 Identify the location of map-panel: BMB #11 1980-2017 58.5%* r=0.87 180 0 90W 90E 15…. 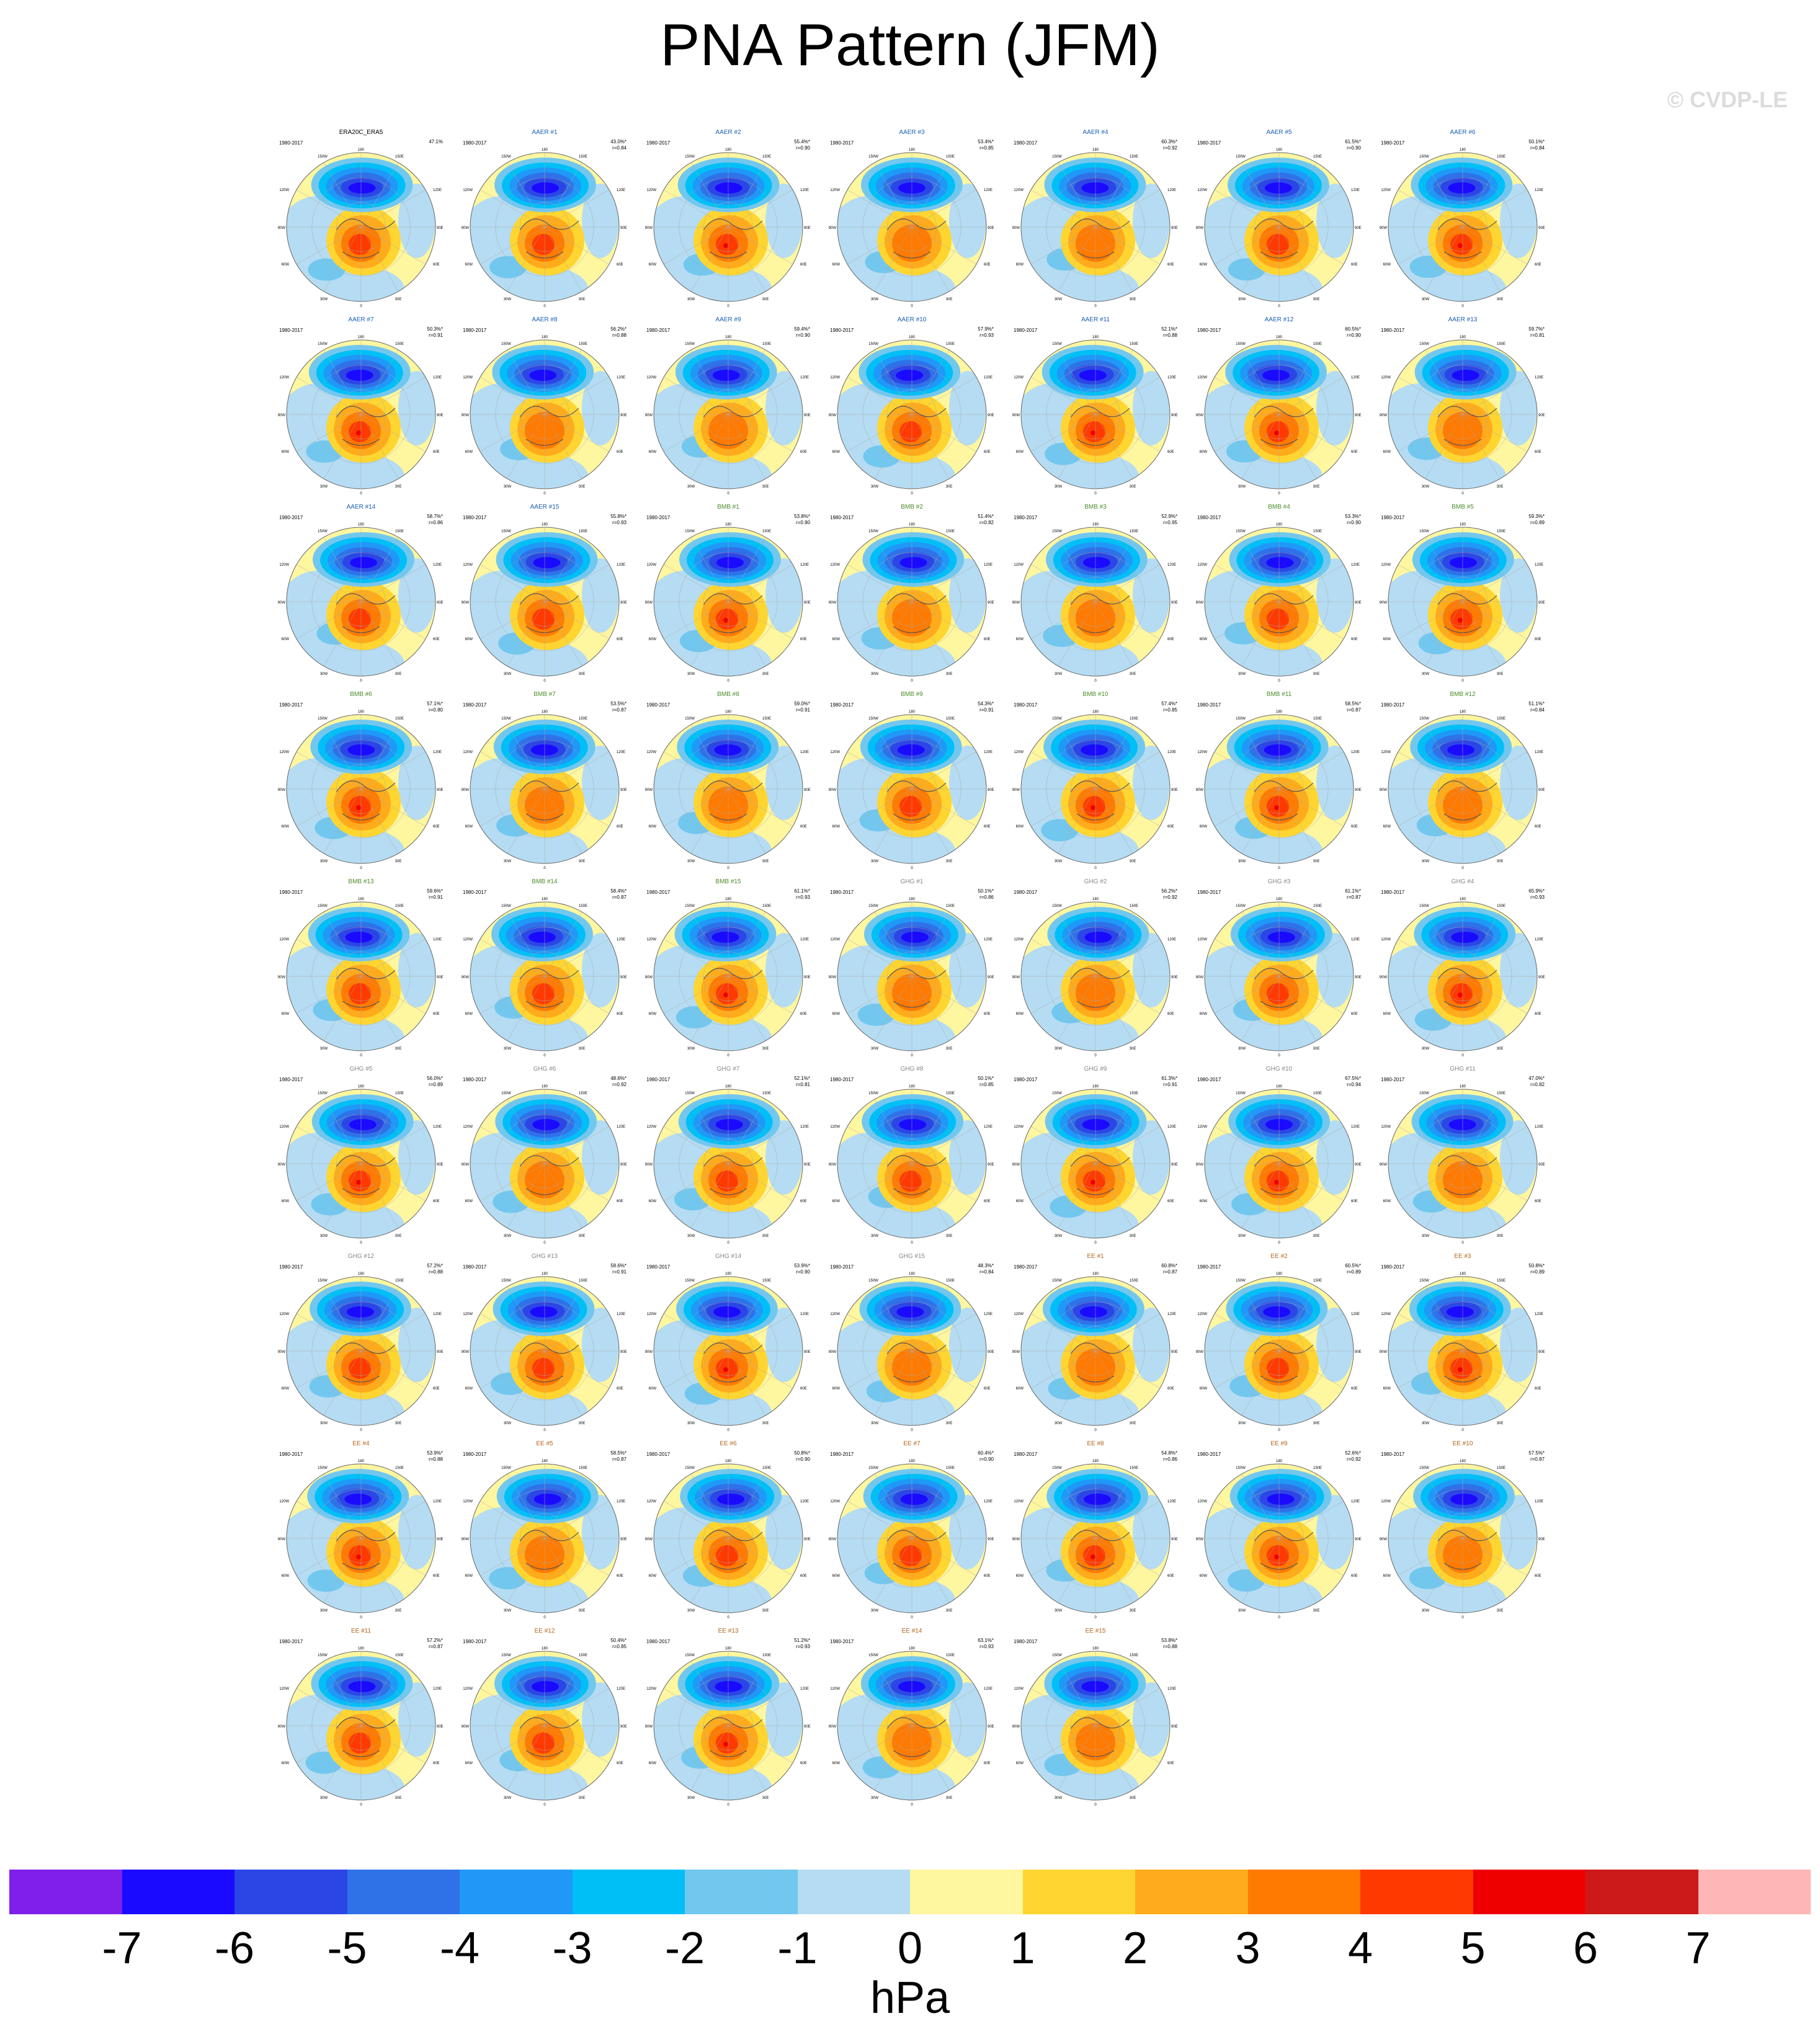
(1279, 781).